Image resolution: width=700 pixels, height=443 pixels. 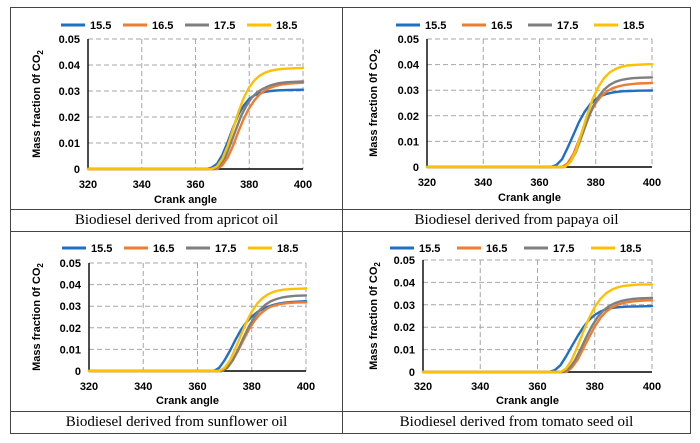 I want to click on caption-apricot: Biodiesel derived from apricot oil, so click(x=176, y=220).